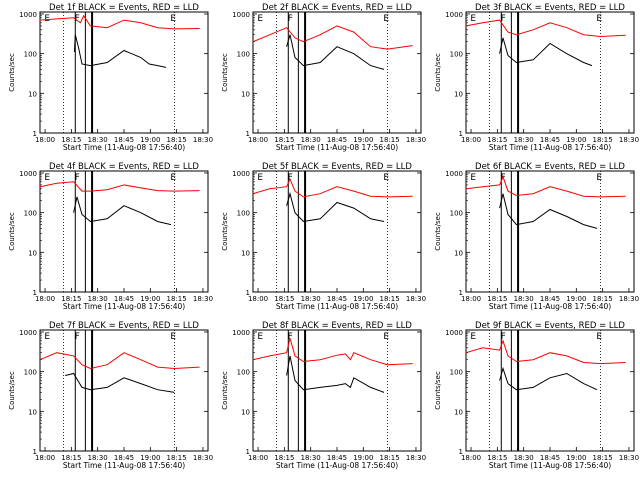 This screenshot has width=640, height=480. I want to click on chart-title: Det 3f BLACK = Events, RED = LLD, so click(550, 8).